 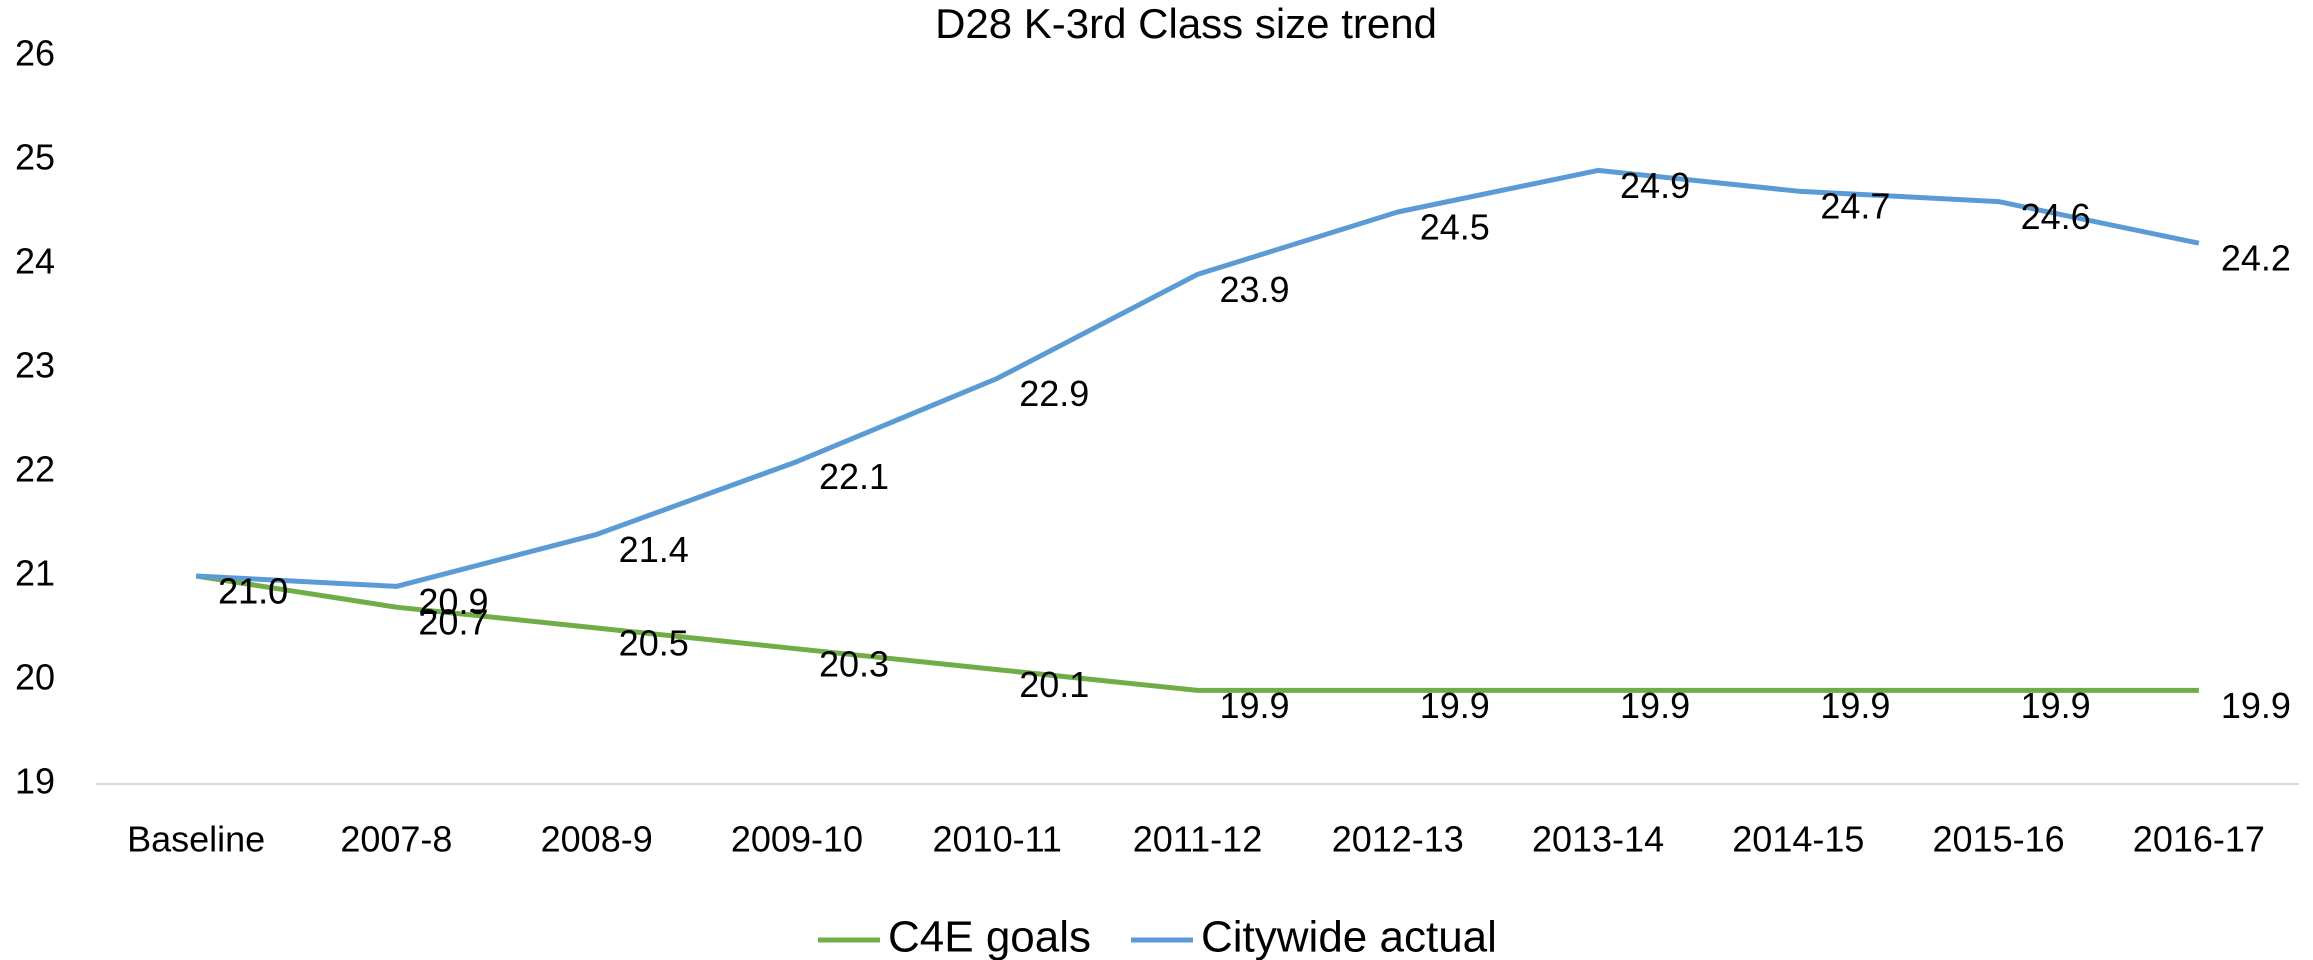 What do you see at coordinates (35, 53) in the screenshot?
I see `y-tick-label: 26` at bounding box center [35, 53].